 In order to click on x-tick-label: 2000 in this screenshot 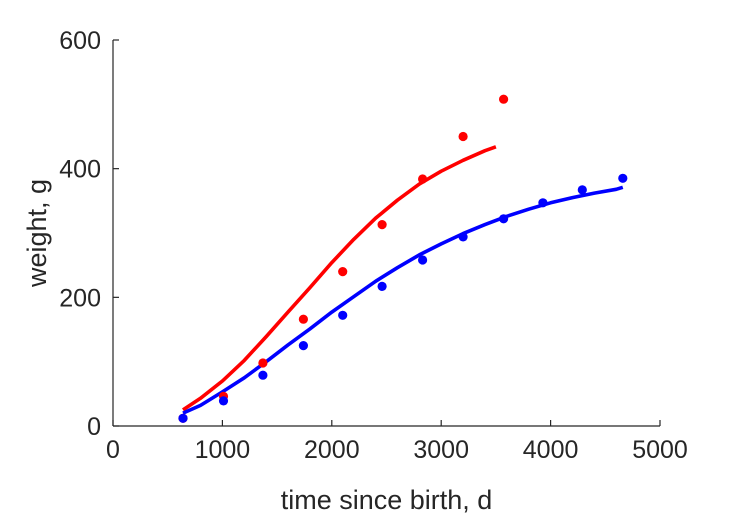, I will do `click(332, 450)`.